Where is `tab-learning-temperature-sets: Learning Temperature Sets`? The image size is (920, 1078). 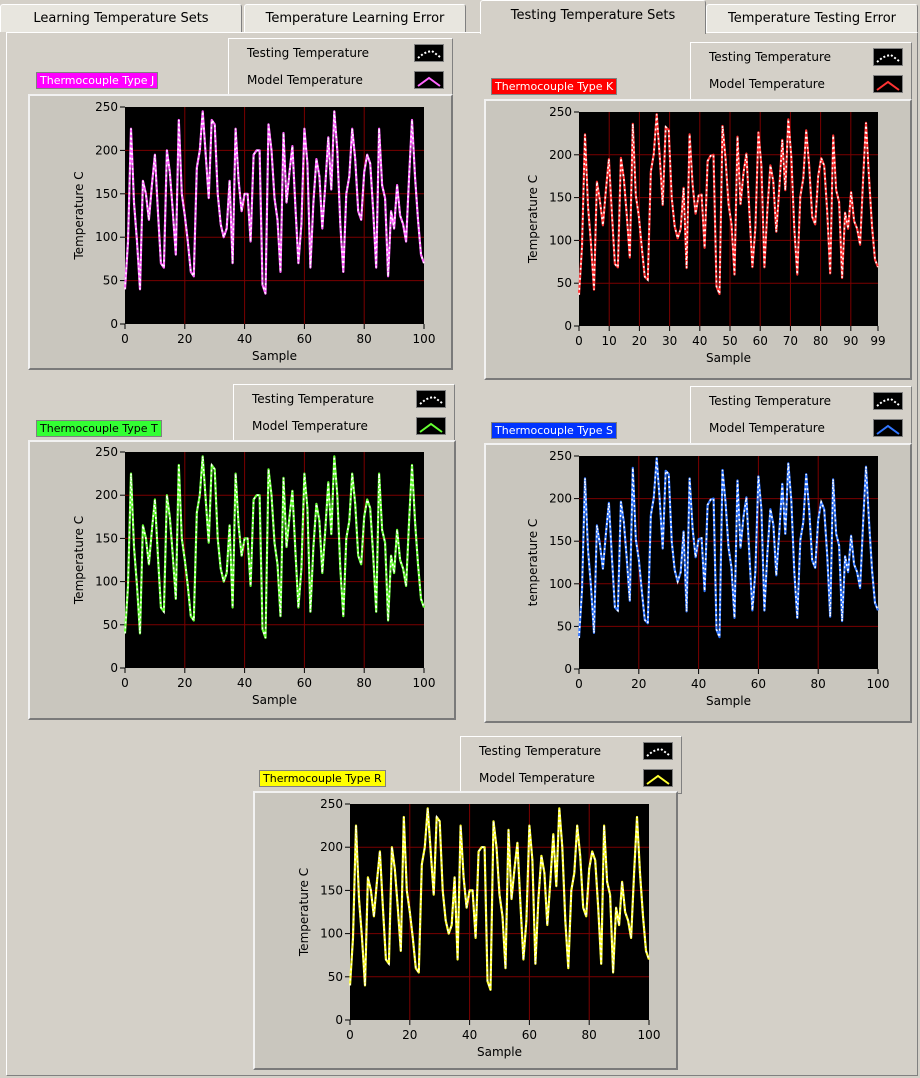
tab-learning-temperature-sets: Learning Temperature Sets is located at coordinates (121, 18).